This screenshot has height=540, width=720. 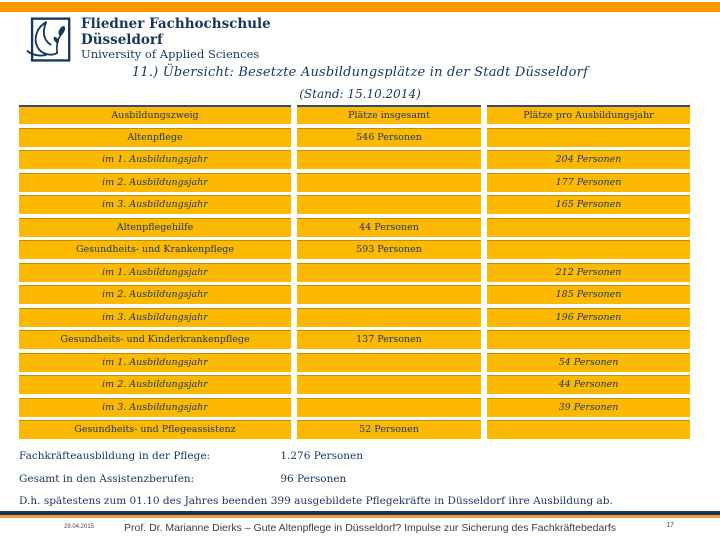 I want to click on table-row: im 1. Ausbildungsjahr 212 Personen, so click(x=354, y=272).